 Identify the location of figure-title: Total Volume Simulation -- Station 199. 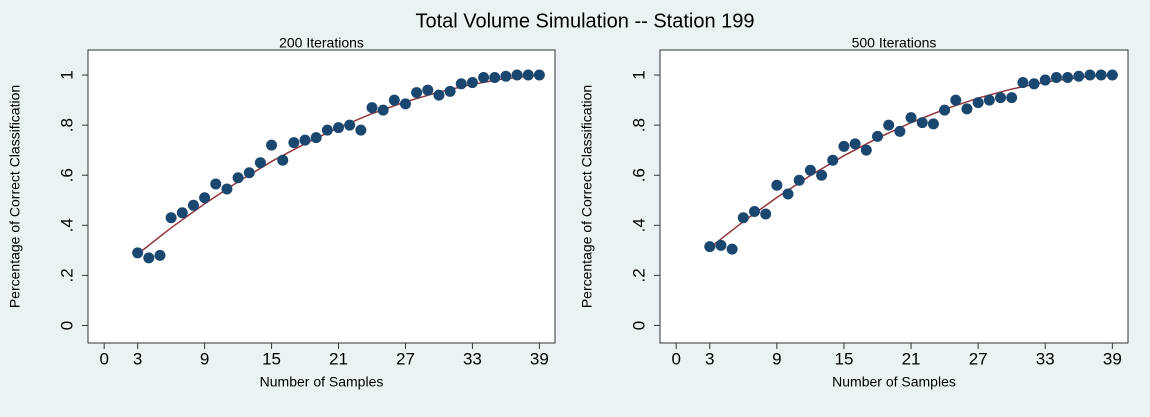
(584, 21).